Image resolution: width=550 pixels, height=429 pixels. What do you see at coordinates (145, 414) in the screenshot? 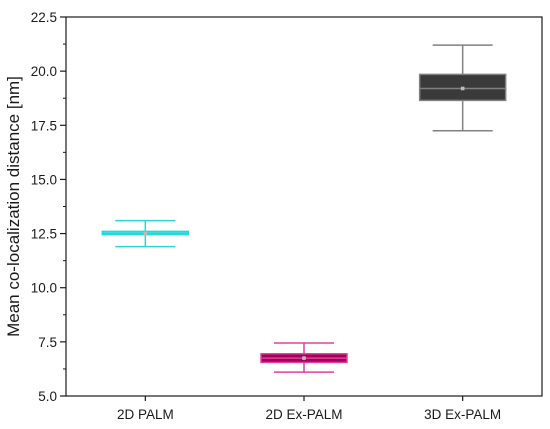
I see `x-tick-label: 2D PALM` at bounding box center [145, 414].